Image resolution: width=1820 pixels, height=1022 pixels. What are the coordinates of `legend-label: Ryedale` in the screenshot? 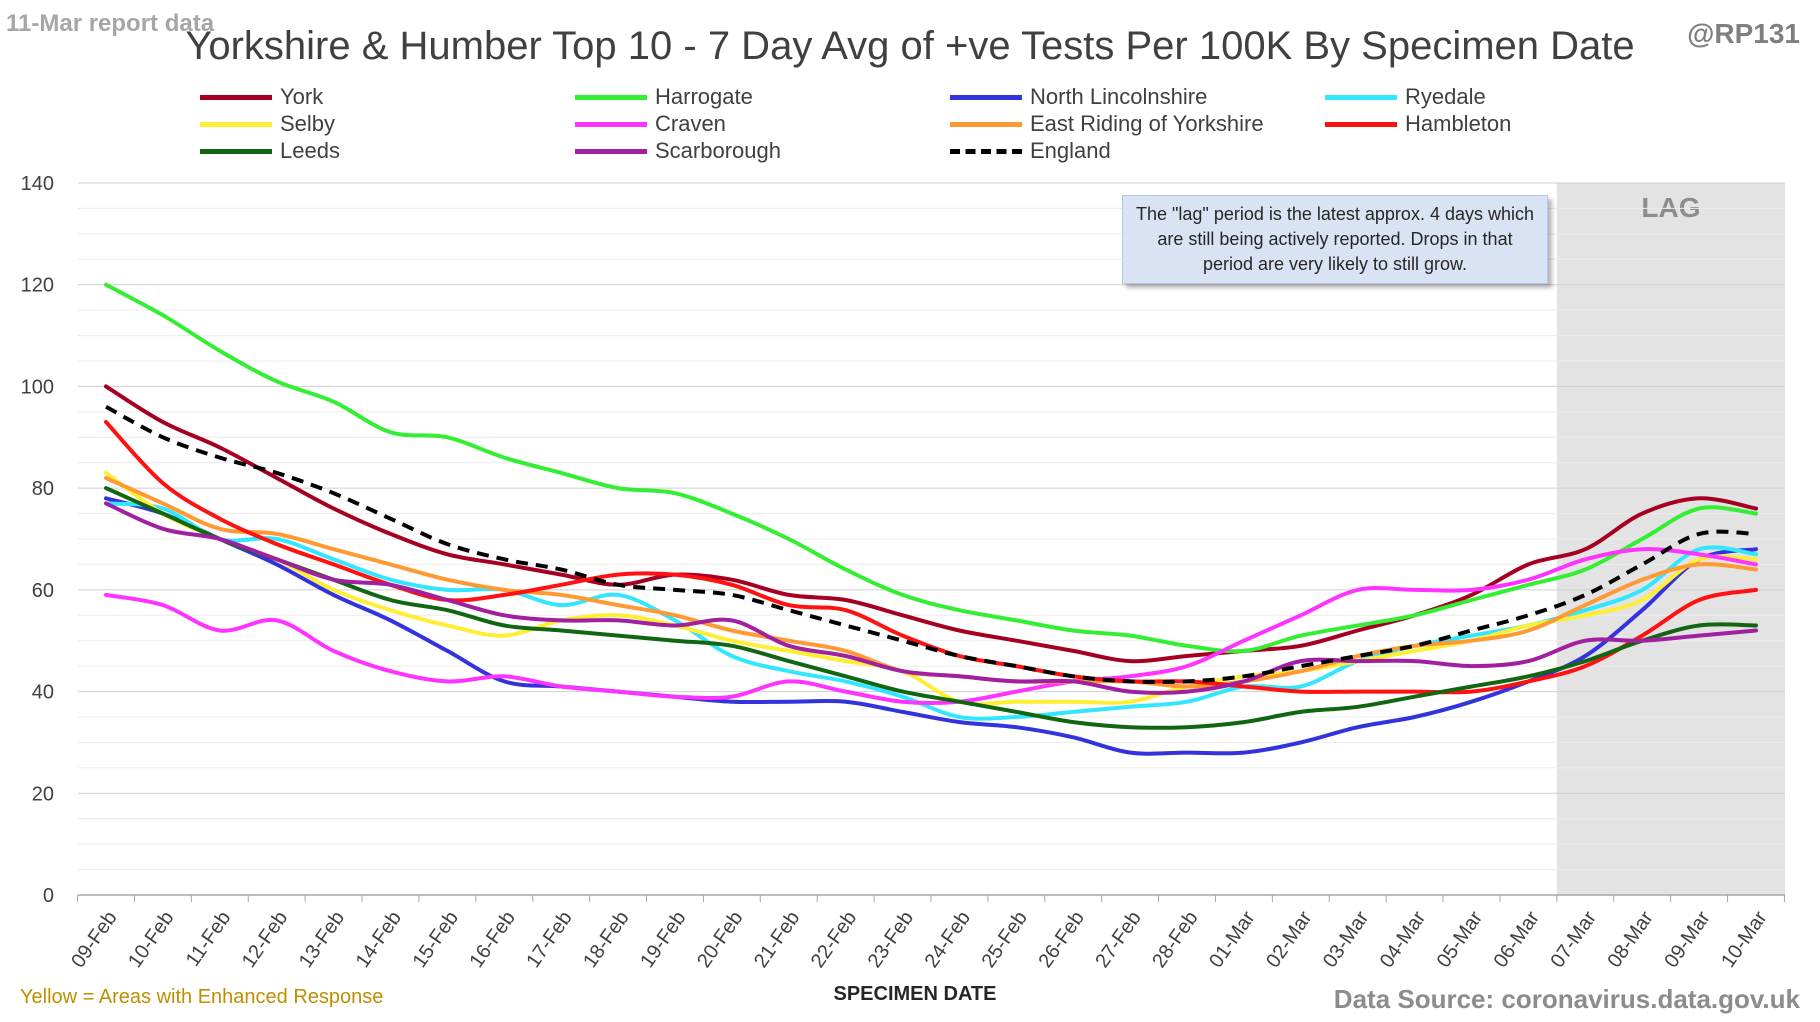 It's located at (1445, 96).